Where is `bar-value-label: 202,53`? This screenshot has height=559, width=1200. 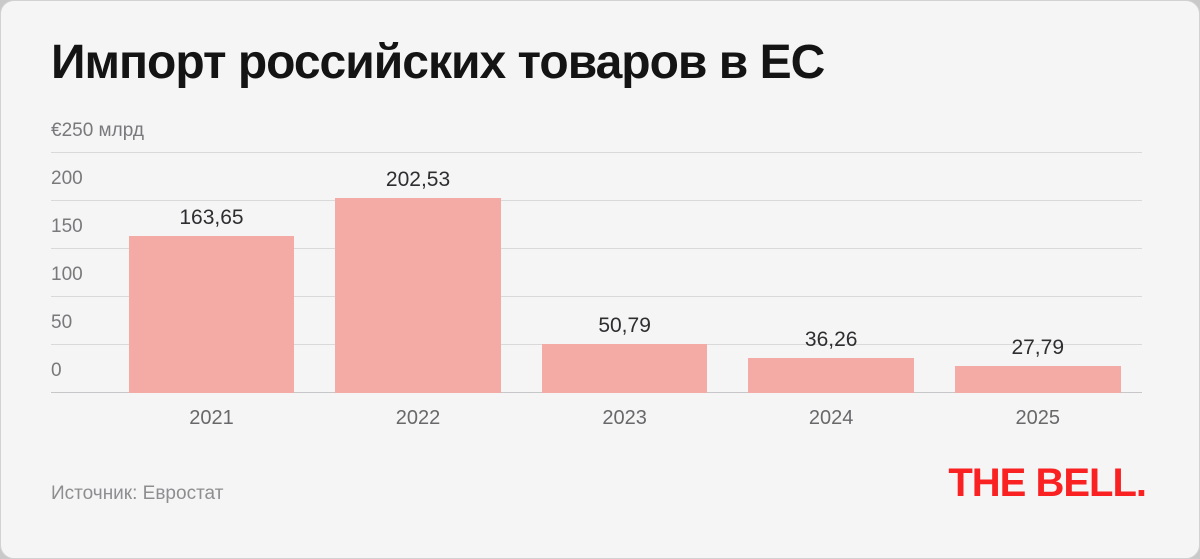
bar-value-label: 202,53 is located at coordinates (418, 180).